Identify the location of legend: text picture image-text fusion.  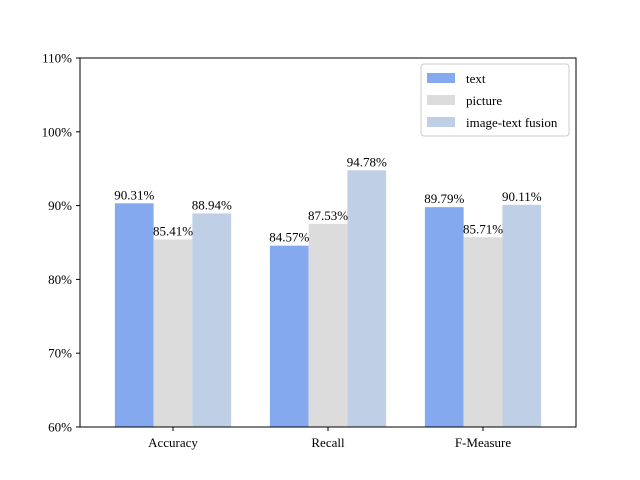
(495, 100).